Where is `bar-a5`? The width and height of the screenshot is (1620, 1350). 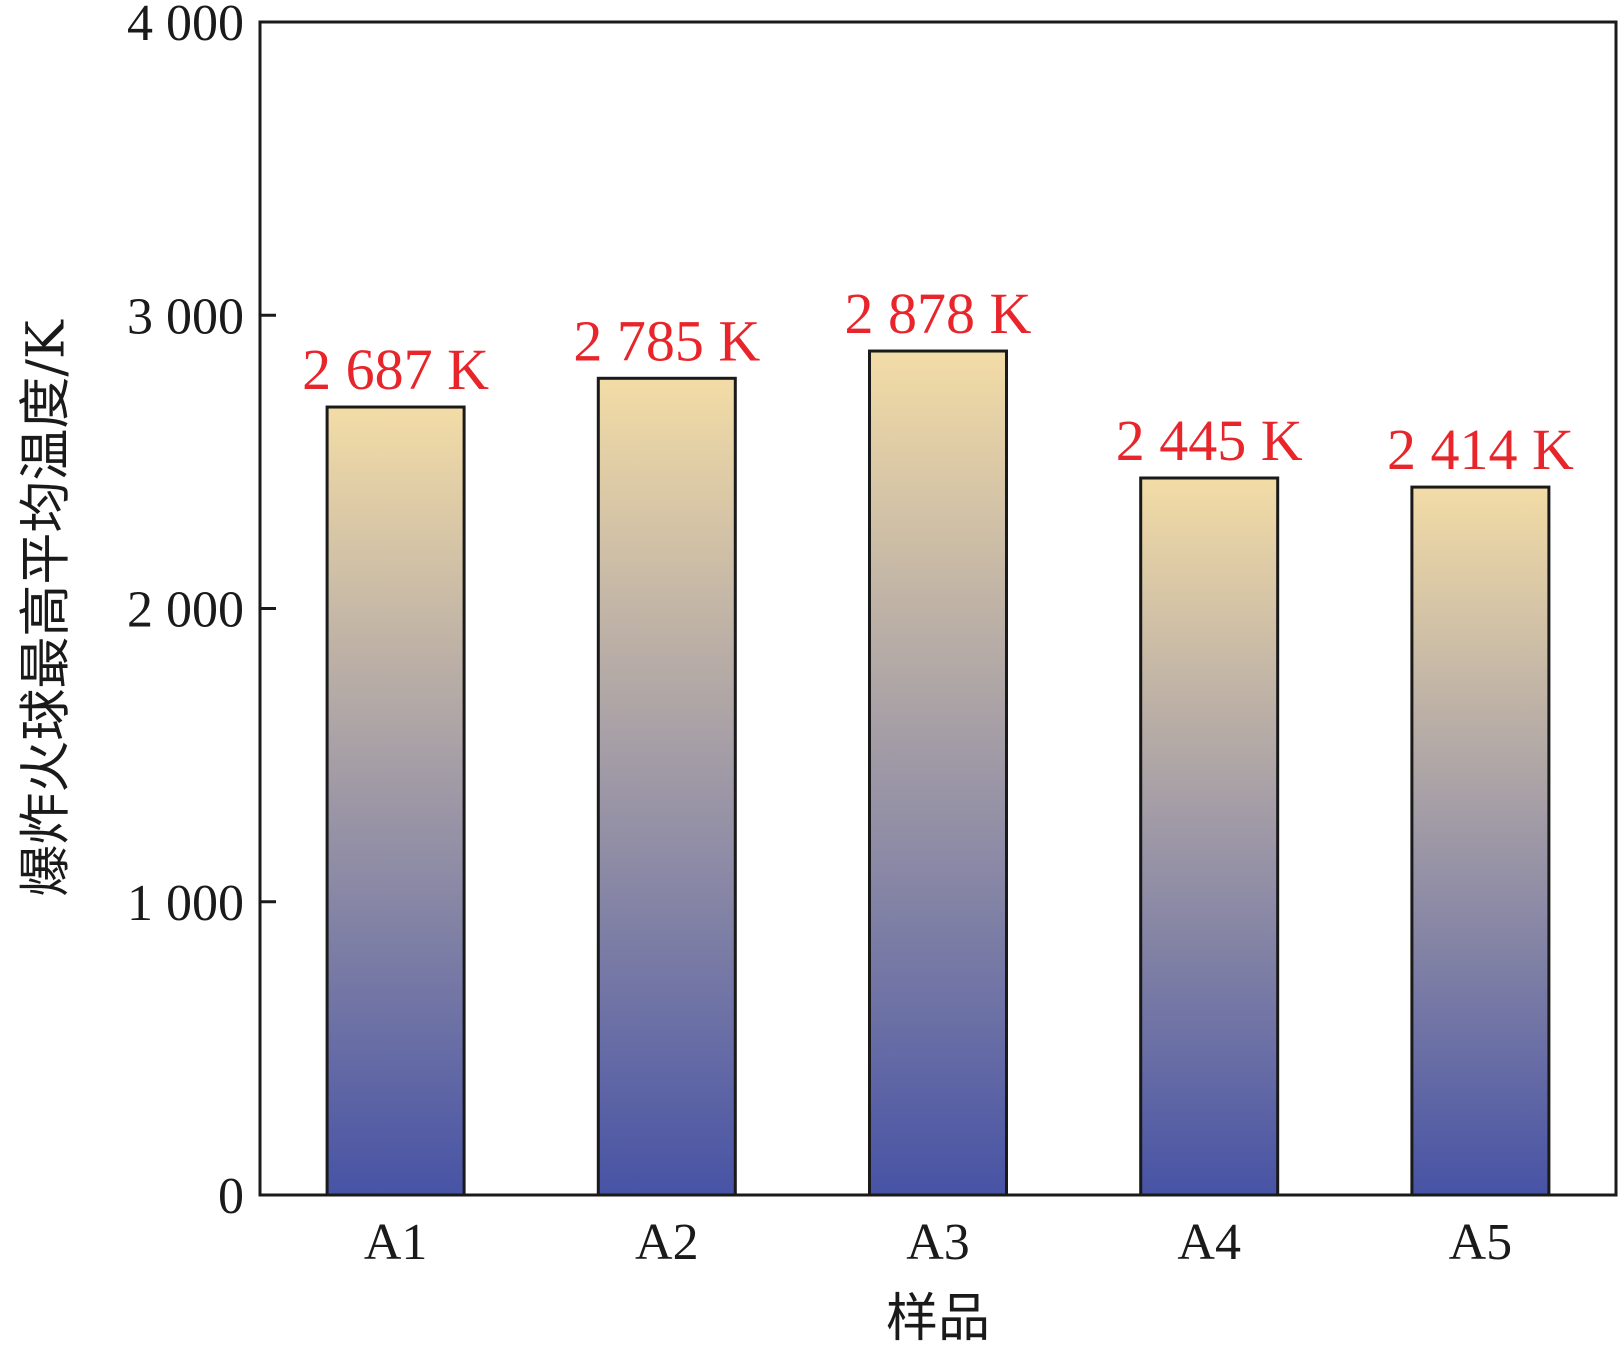 bar-a5 is located at coordinates (1480, 841).